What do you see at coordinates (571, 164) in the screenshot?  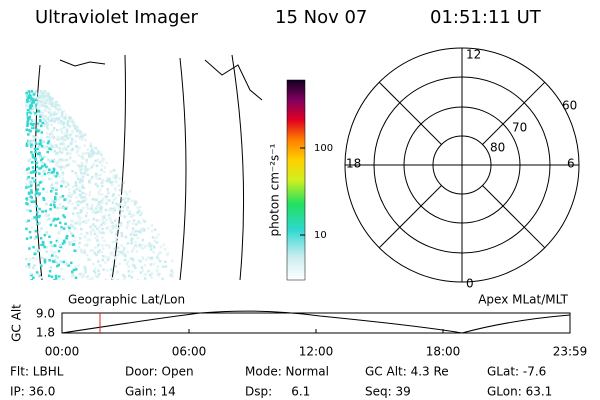 I see `hour-label: 6` at bounding box center [571, 164].